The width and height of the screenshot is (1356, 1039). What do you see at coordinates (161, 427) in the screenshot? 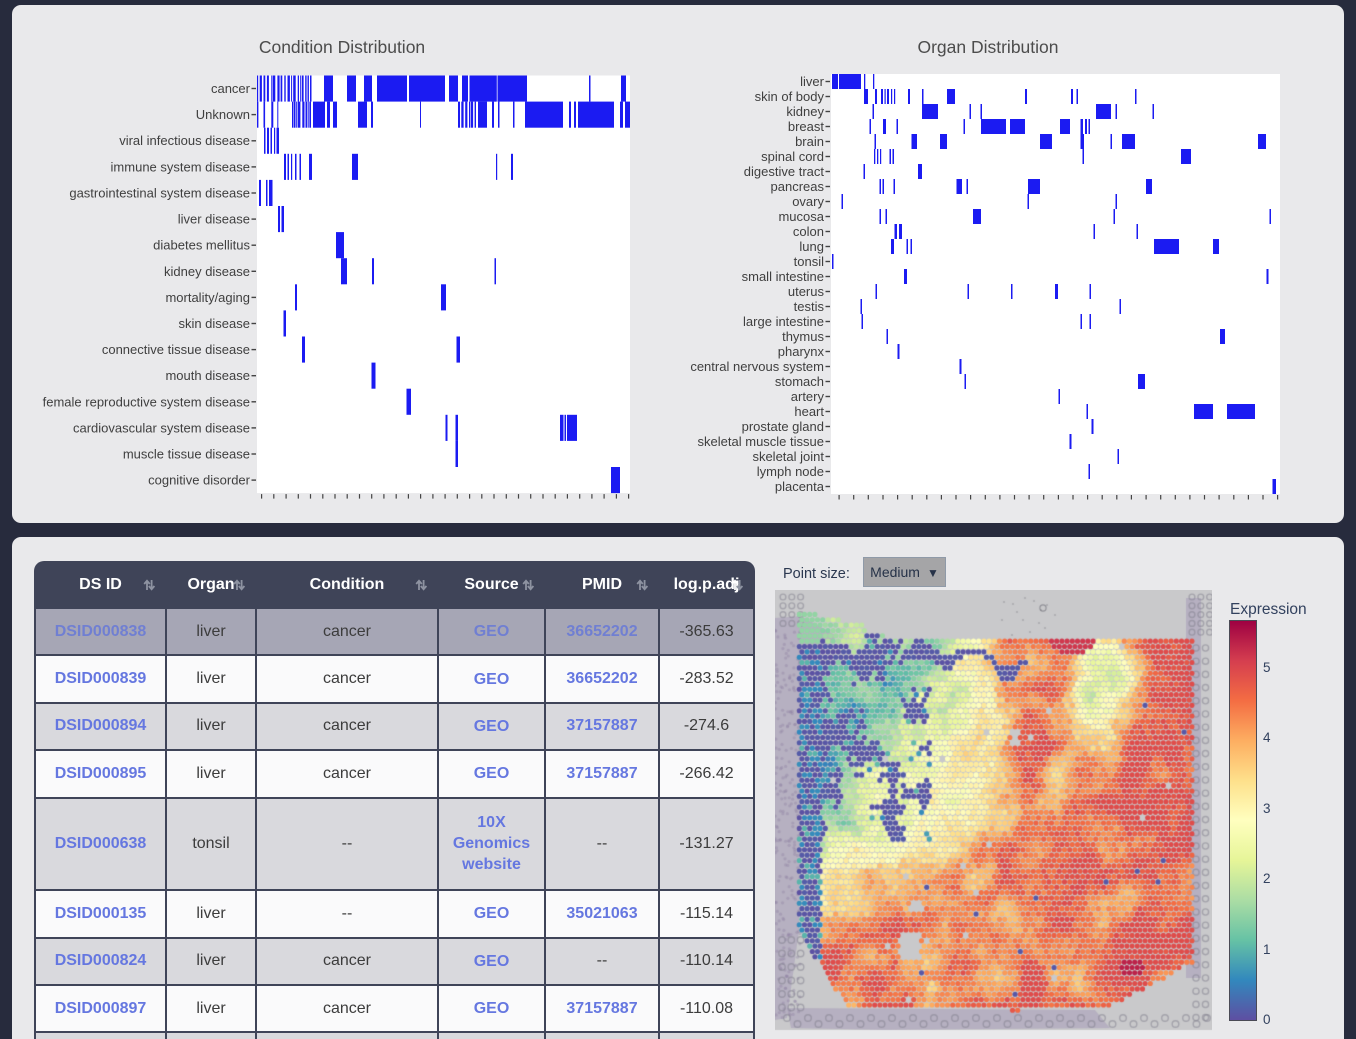
I see `svg-text: cardiovascular system disease` at bounding box center [161, 427].